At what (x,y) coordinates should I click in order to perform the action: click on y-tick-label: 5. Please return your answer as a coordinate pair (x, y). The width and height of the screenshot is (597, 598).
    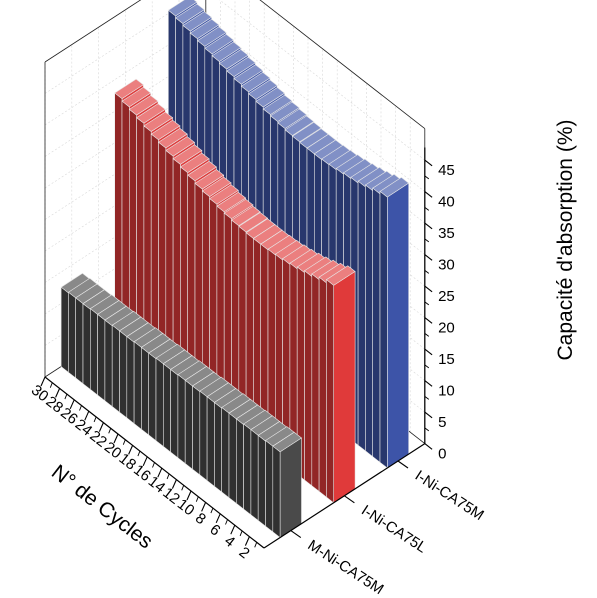
    Looking at the image, I should click on (442, 422).